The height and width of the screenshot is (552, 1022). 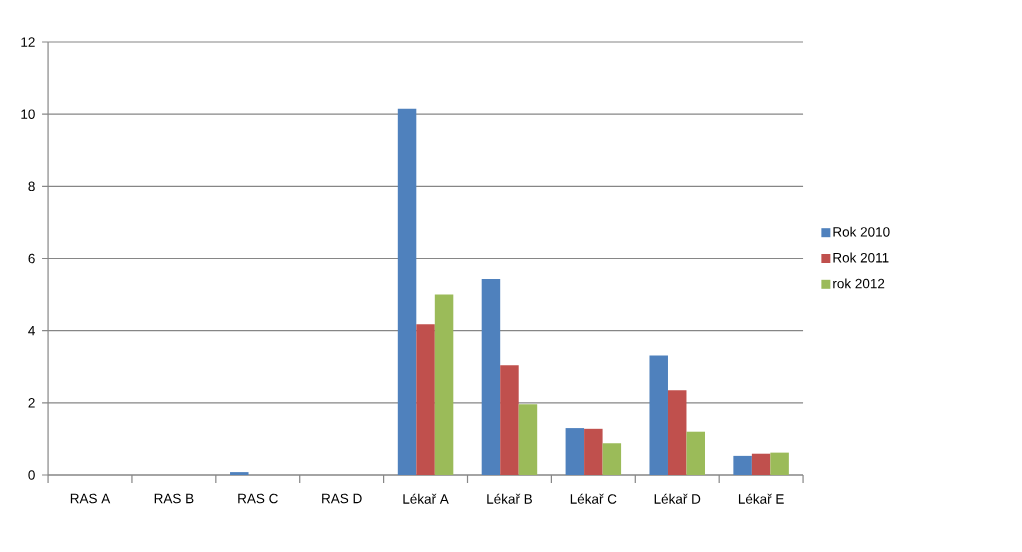 What do you see at coordinates (31, 475) in the screenshot?
I see `y-tick-label: 0` at bounding box center [31, 475].